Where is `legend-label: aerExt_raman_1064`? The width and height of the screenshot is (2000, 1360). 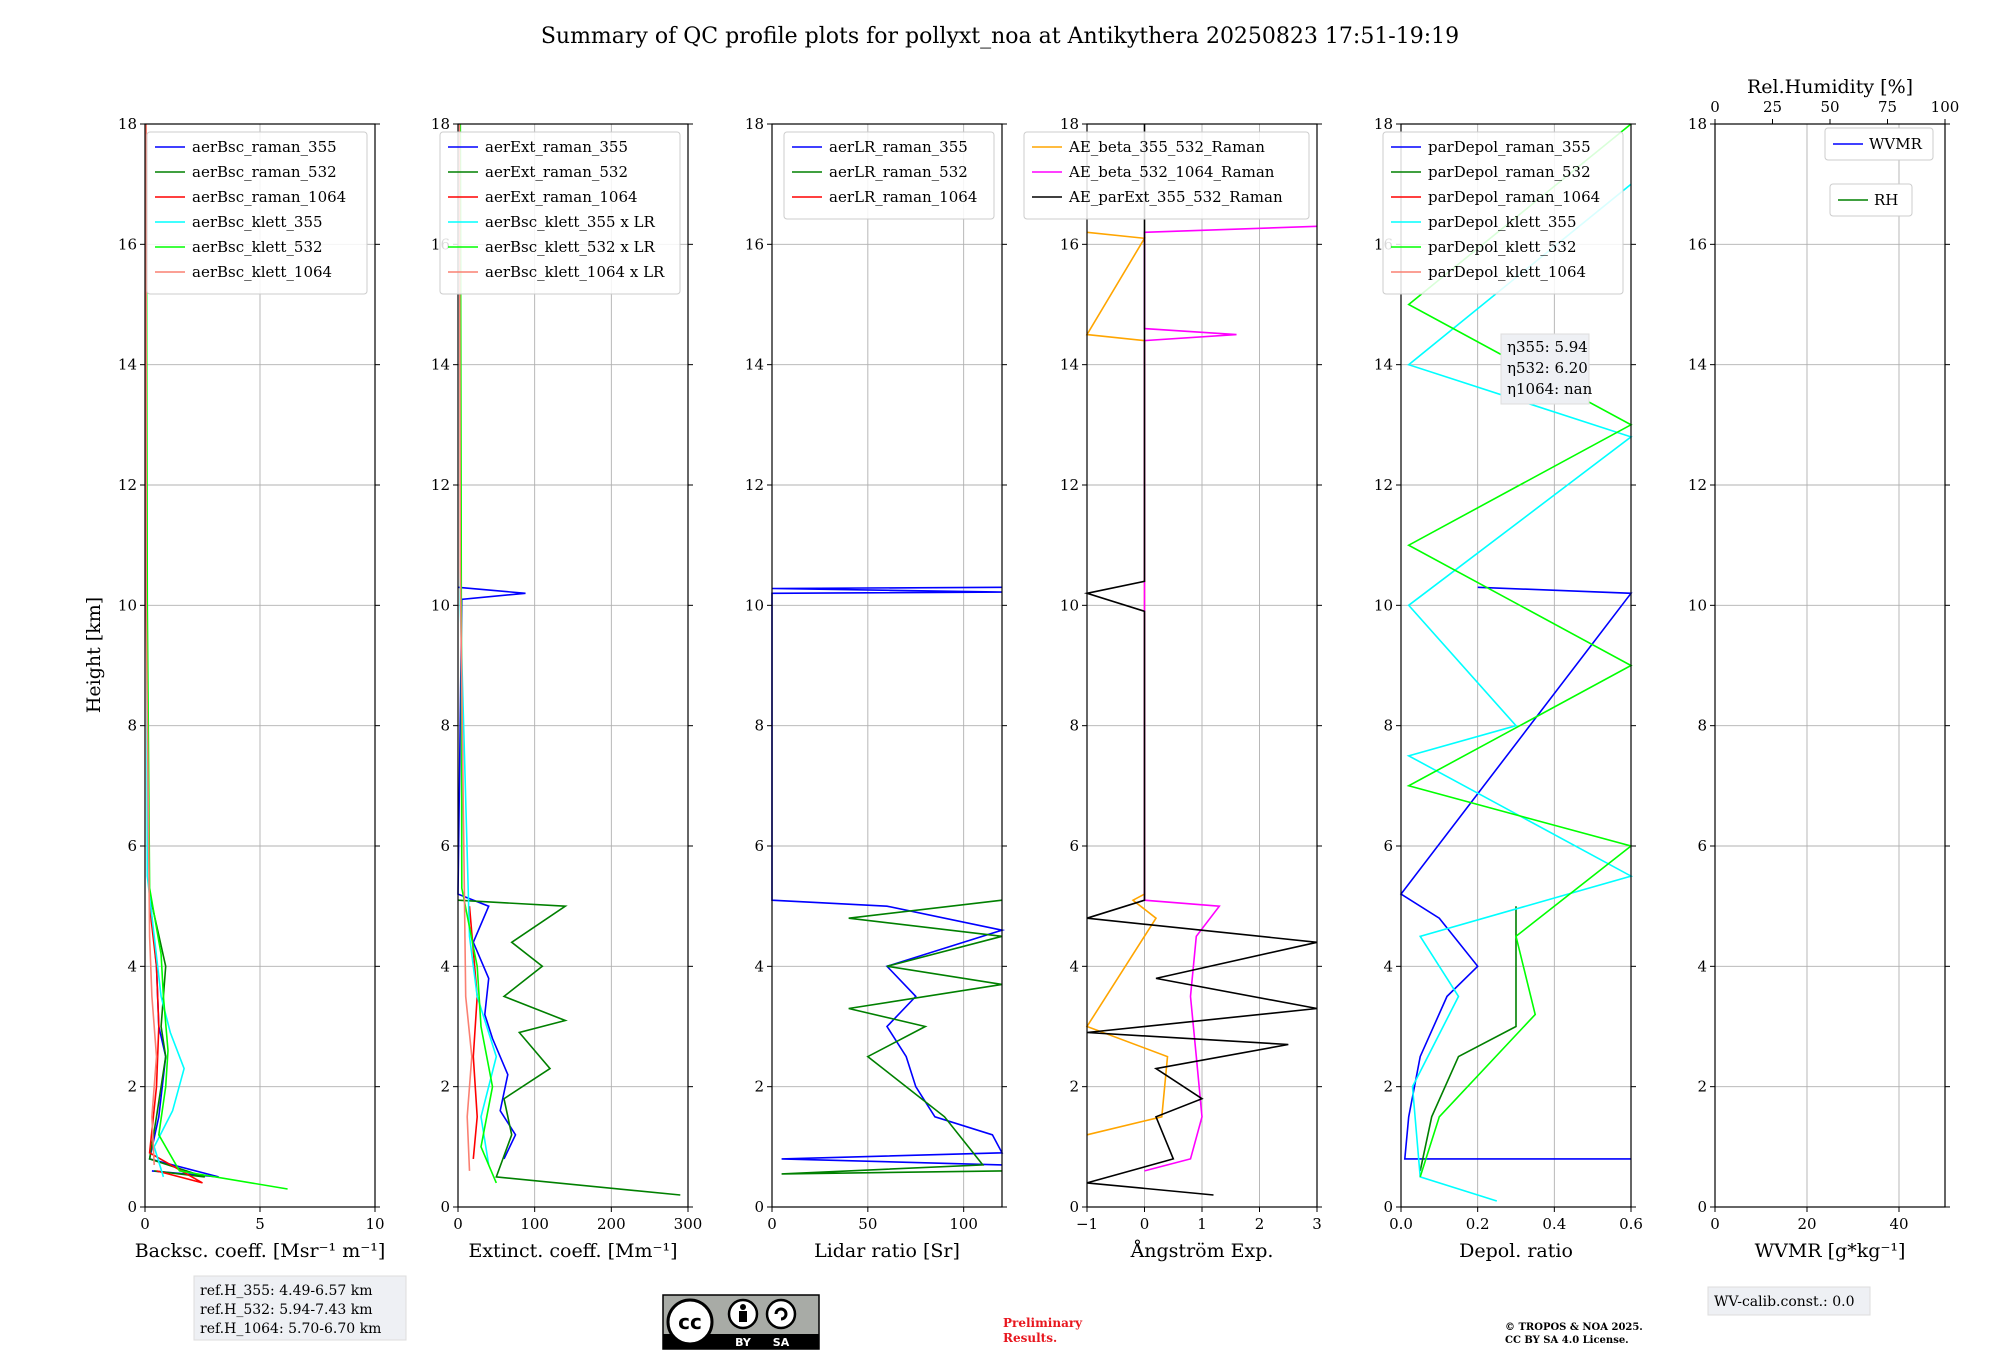
legend-label: aerExt_raman_1064 is located at coordinates (561, 197).